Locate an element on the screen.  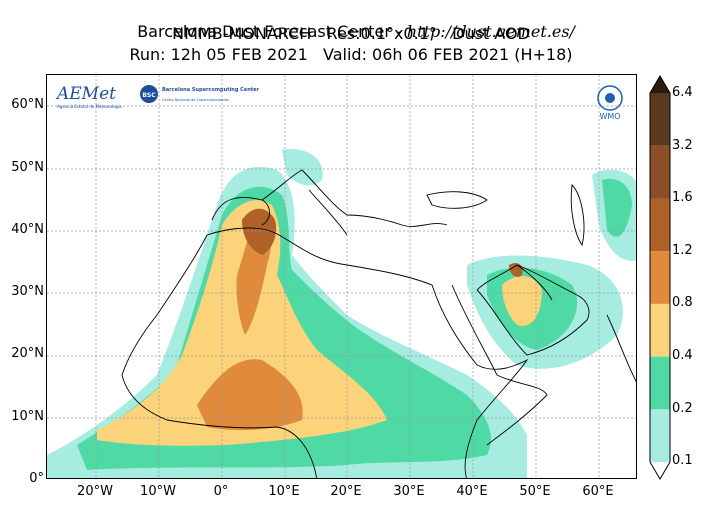
aemet-logo: AEMet Agencia Estatal de Meteorología is located at coordinates (88, 96).